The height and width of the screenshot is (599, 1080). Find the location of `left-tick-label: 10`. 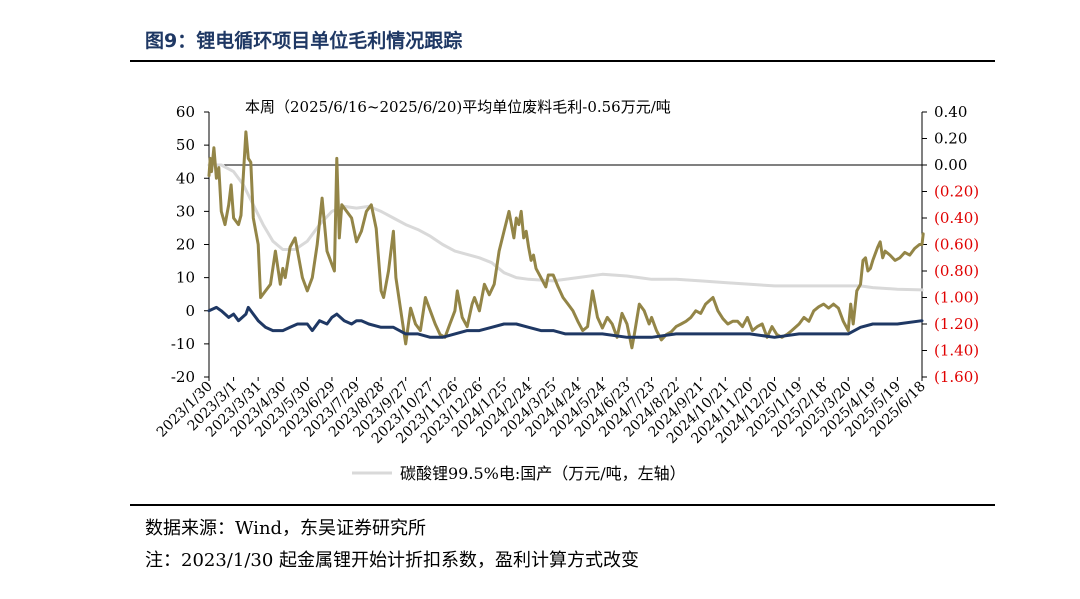

left-tick-label: 10 is located at coordinates (185, 278).